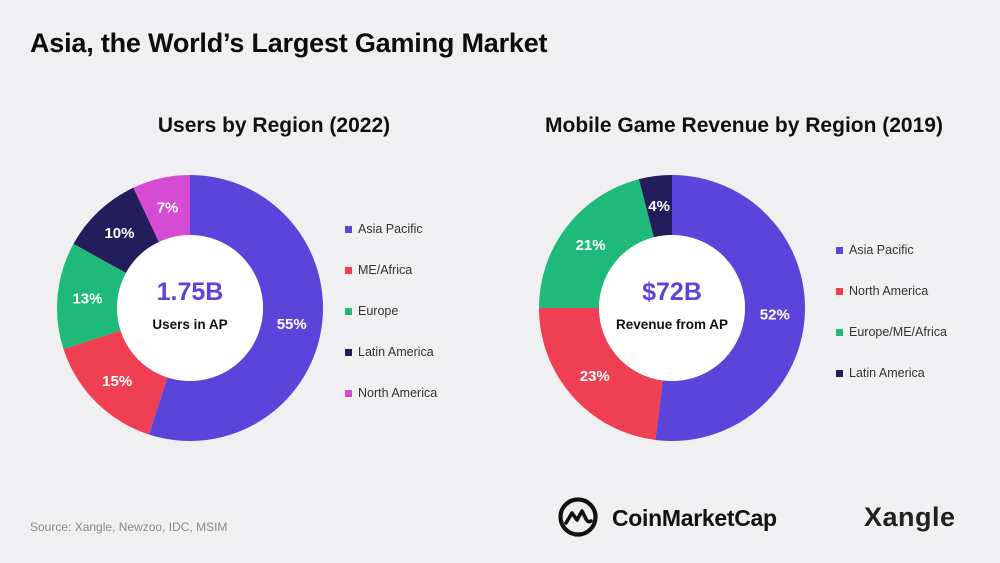 This screenshot has width=1000, height=563. I want to click on legend-item: Europe/ME/Africa, so click(891, 332).